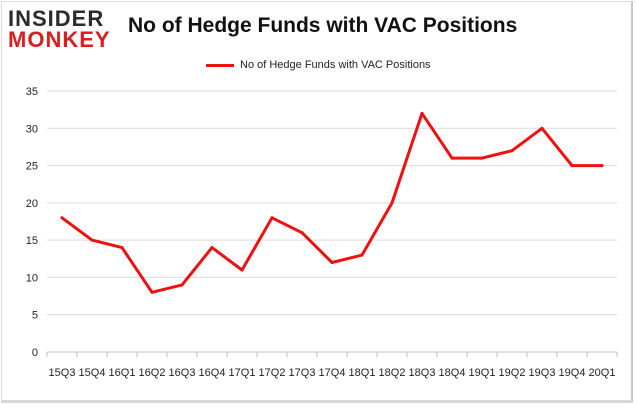  I want to click on x-tick-label: 19Q3, so click(542, 373).